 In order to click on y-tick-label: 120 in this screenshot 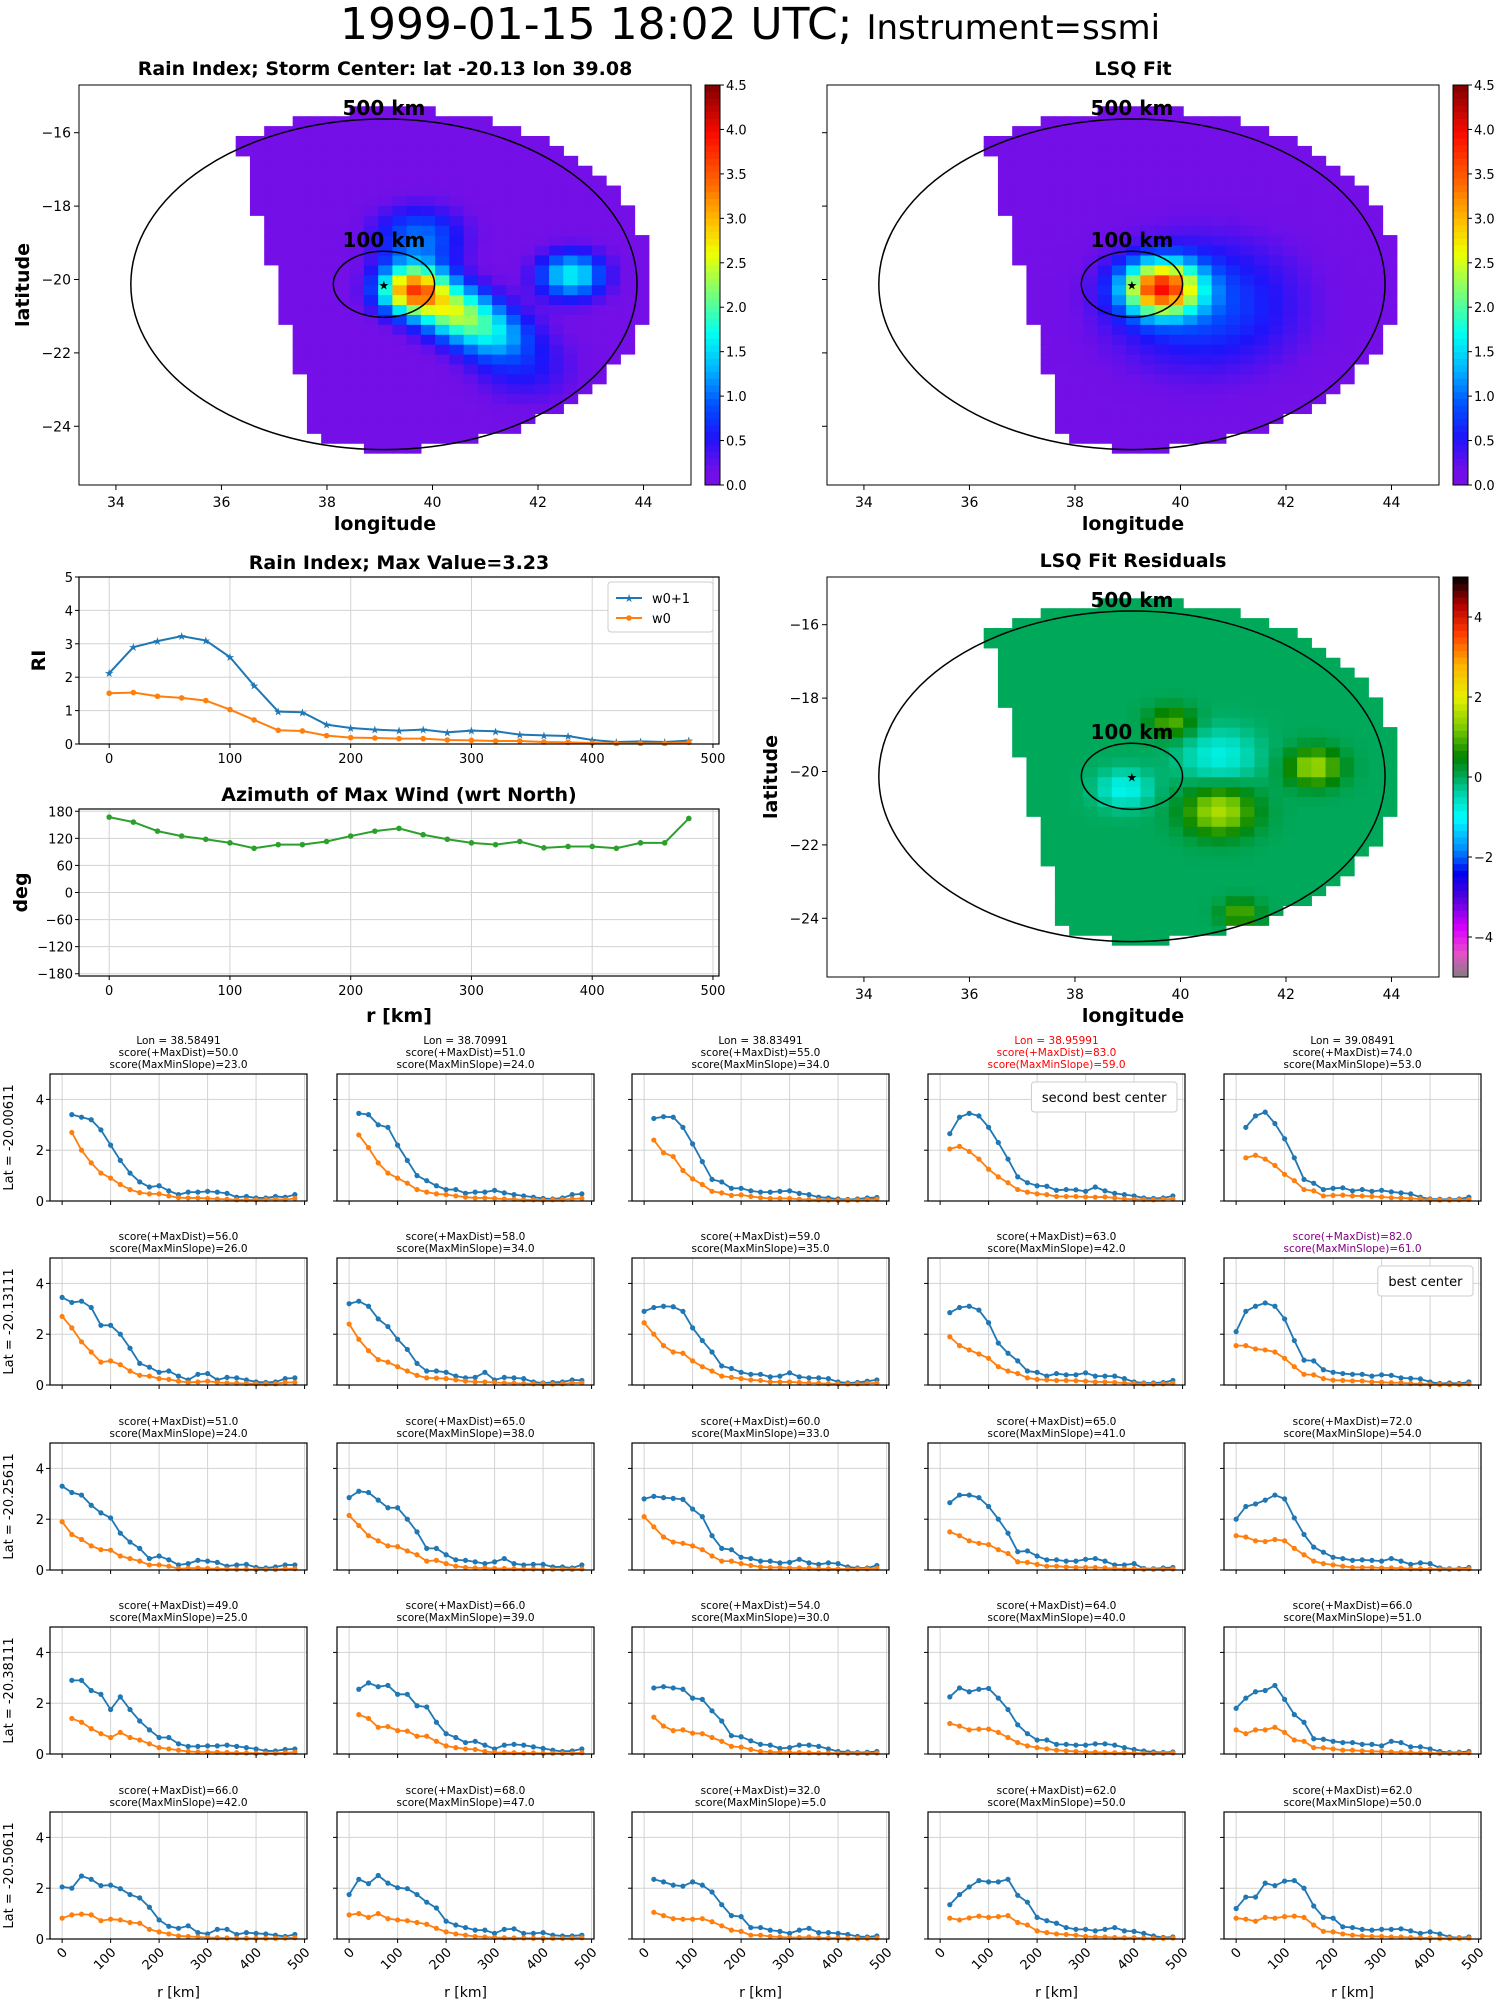, I will do `click(60, 839)`.